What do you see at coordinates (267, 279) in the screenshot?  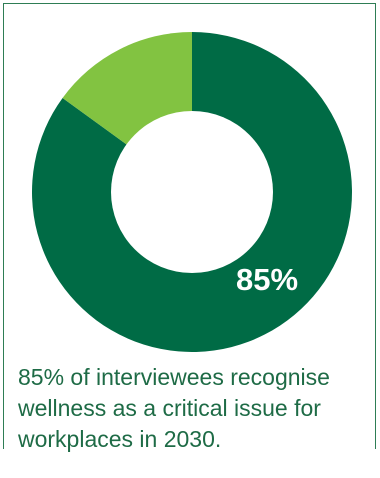 I see `data-label-85-percent: 85%` at bounding box center [267, 279].